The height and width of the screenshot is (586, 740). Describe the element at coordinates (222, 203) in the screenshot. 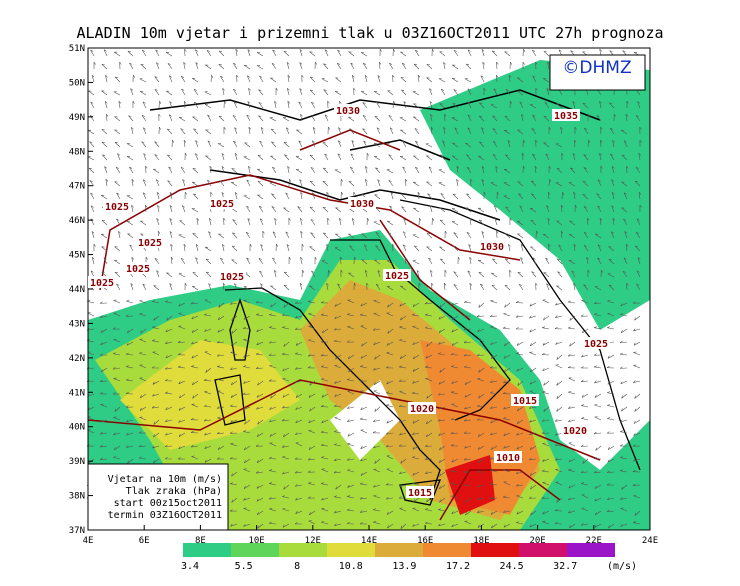

I see `isobar-label-bg` at that location.